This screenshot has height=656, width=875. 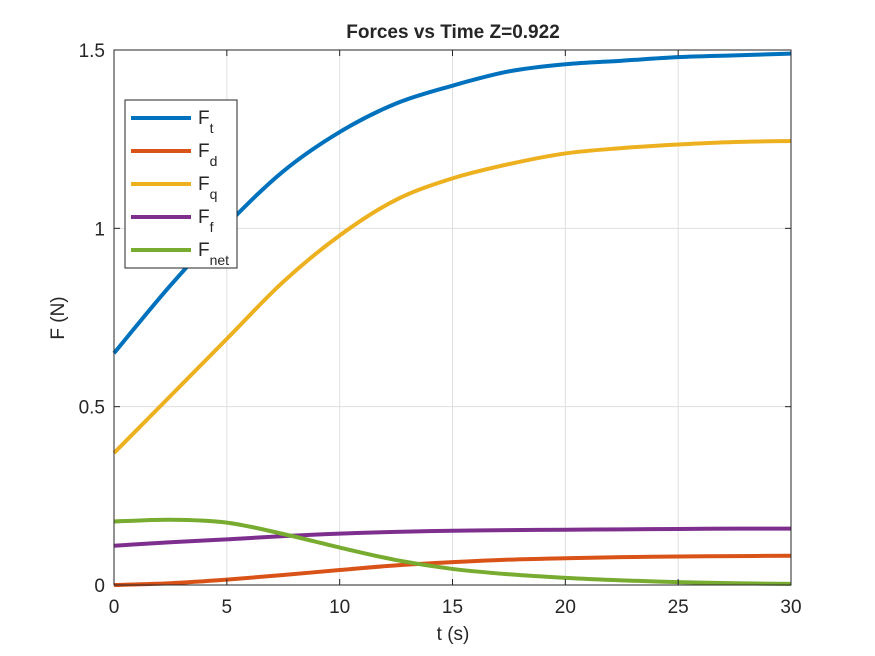 I want to click on y-tick-label: 1.5, so click(x=92, y=51).